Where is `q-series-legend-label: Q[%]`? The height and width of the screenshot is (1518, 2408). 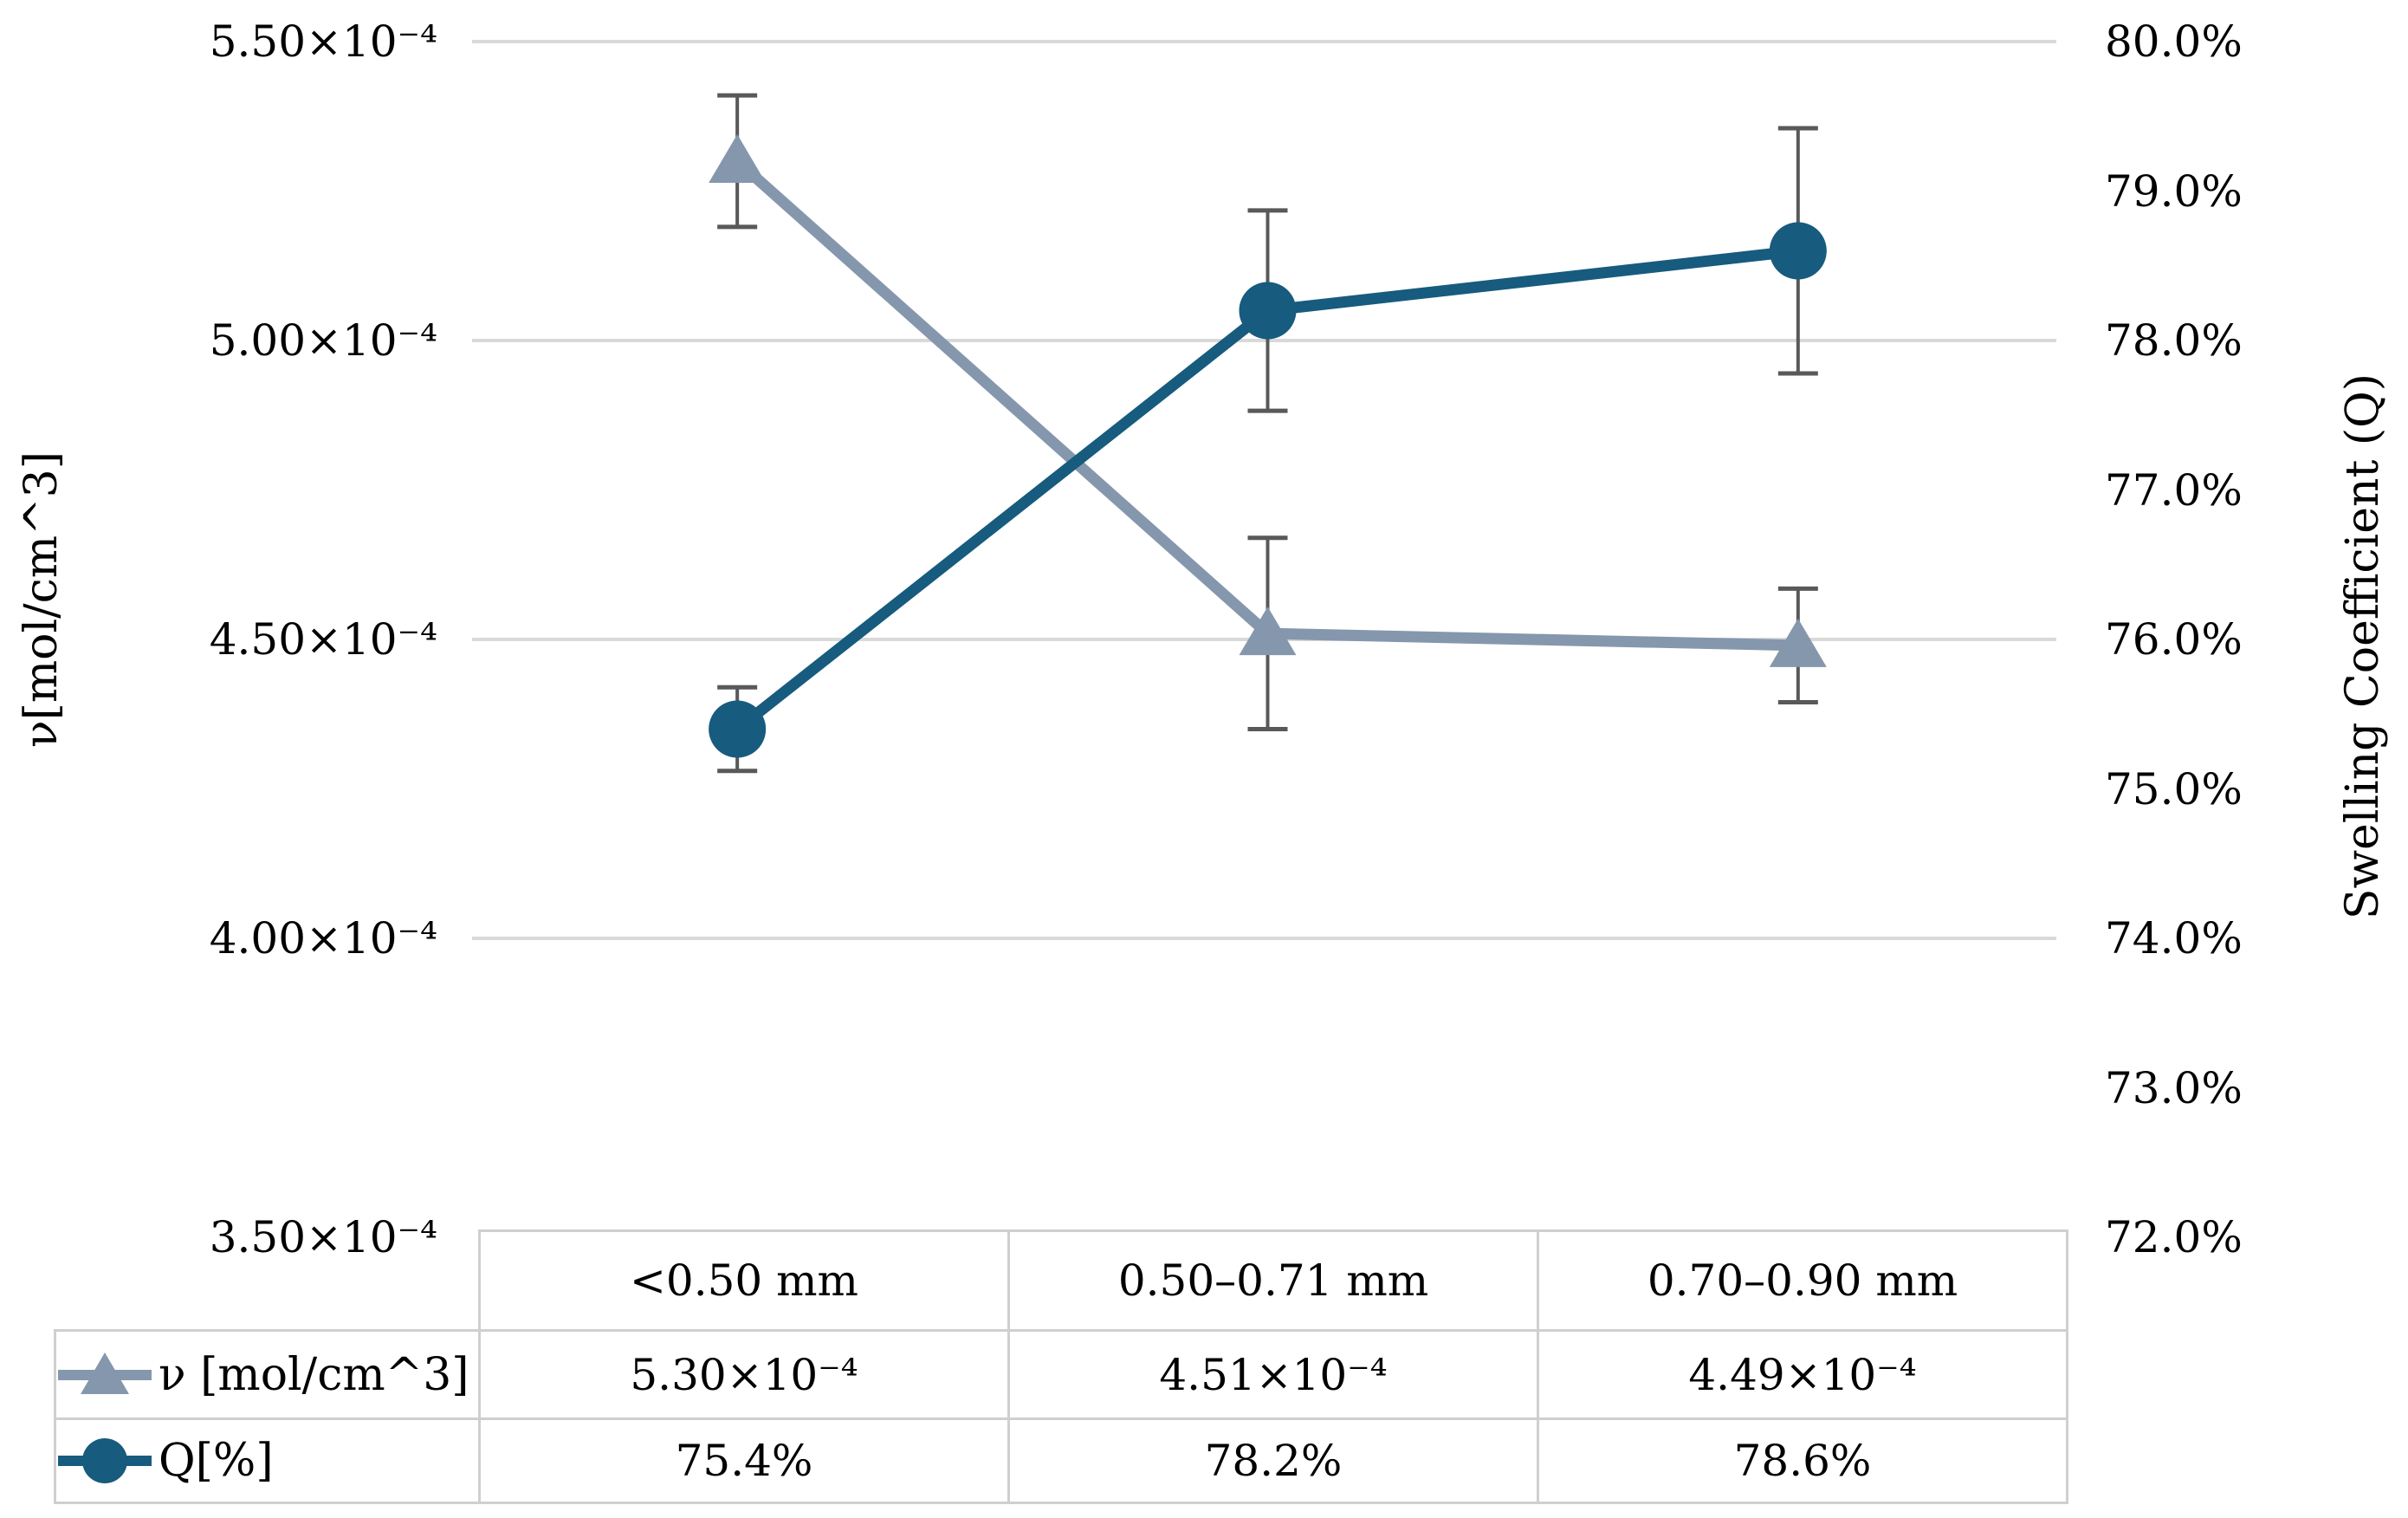 q-series-legend-label: Q[%] is located at coordinates (216, 1461).